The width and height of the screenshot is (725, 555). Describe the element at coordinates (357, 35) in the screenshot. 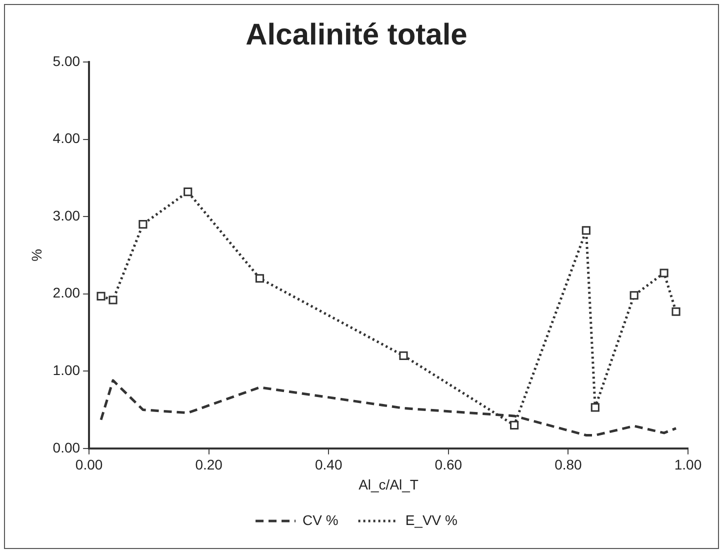

I see `chart-title: Alcalinité totale` at that location.